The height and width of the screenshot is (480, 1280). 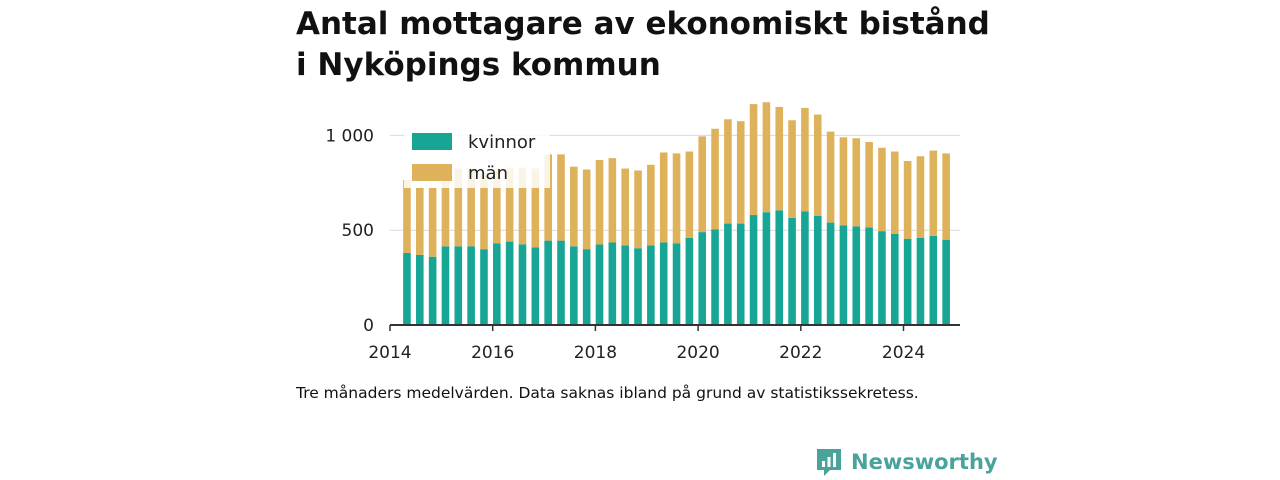 I want to click on legend-label: kvinnor, so click(x=502, y=142).